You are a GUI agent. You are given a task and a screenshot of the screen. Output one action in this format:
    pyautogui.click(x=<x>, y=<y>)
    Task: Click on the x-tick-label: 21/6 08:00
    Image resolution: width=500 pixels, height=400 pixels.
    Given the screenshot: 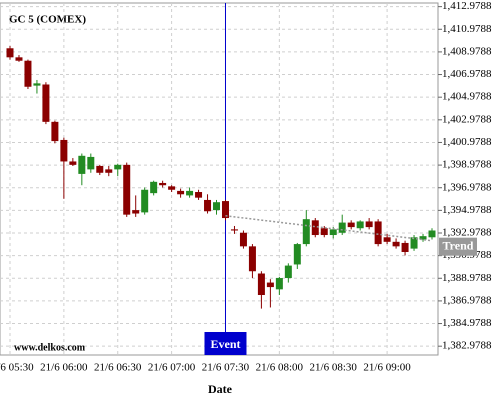 What is the action you would take?
    pyautogui.click(x=280, y=368)
    